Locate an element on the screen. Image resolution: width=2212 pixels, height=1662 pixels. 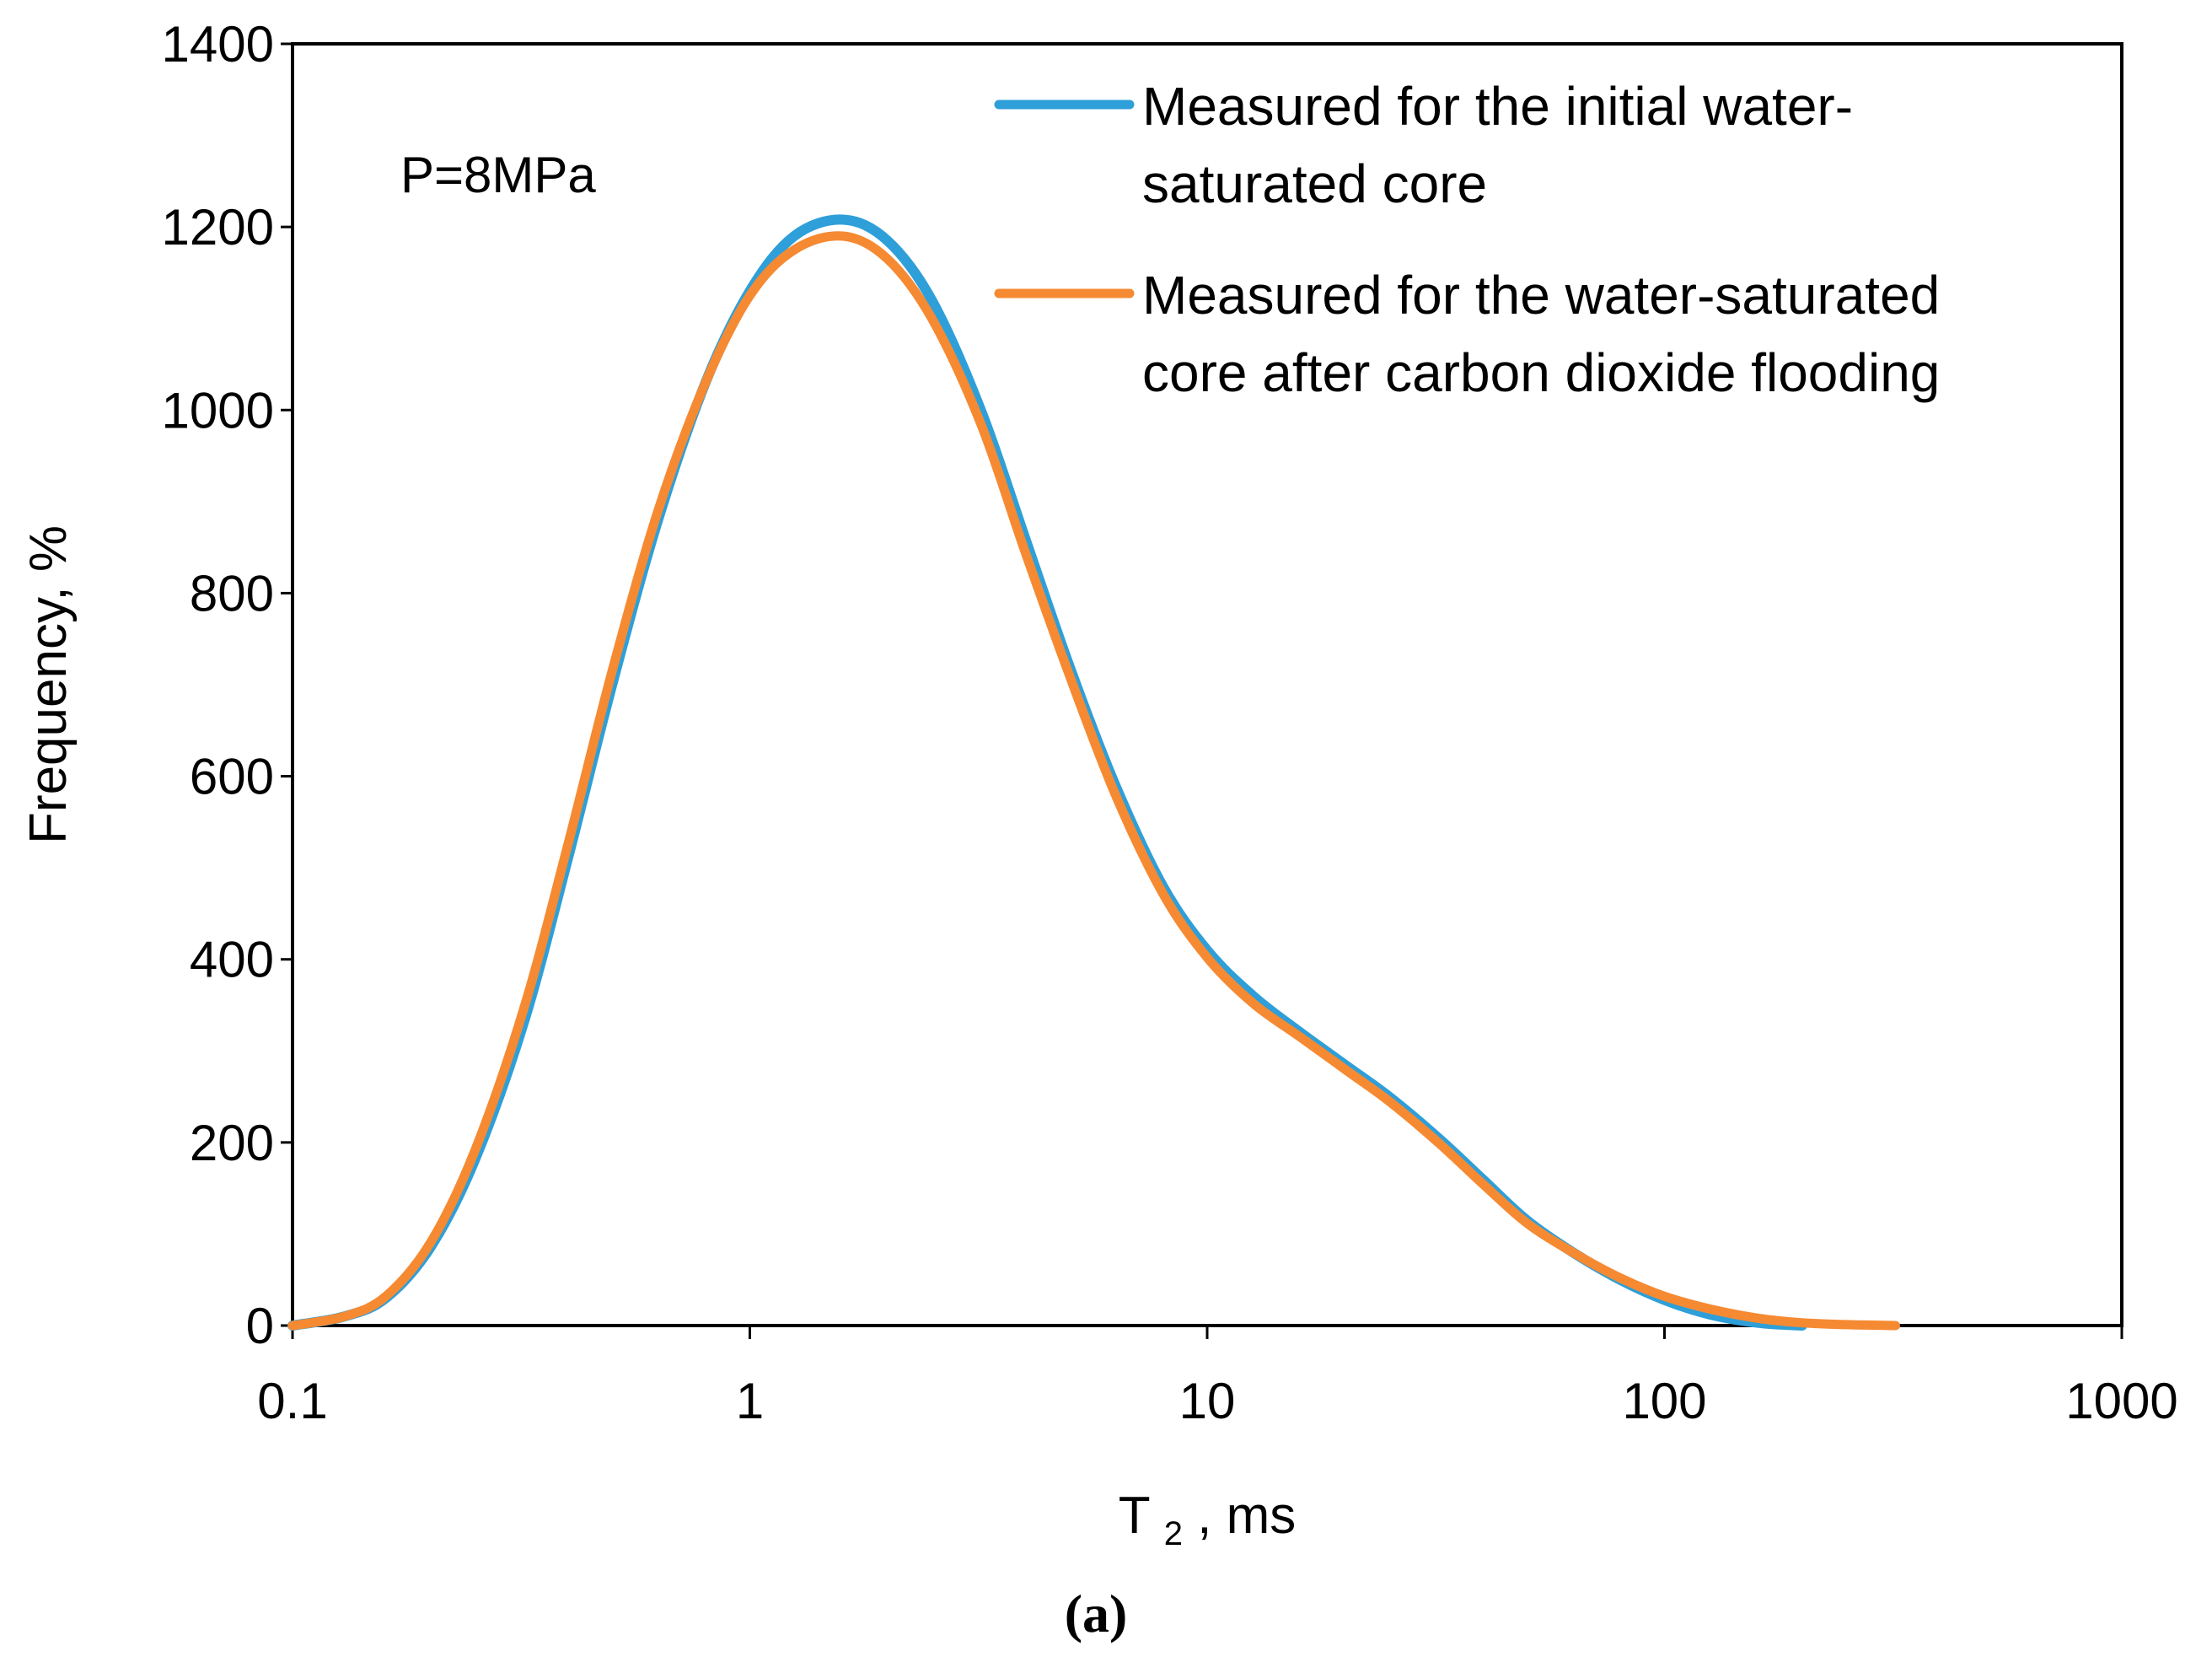
y-tick-label: 1400 is located at coordinates (218, 44).